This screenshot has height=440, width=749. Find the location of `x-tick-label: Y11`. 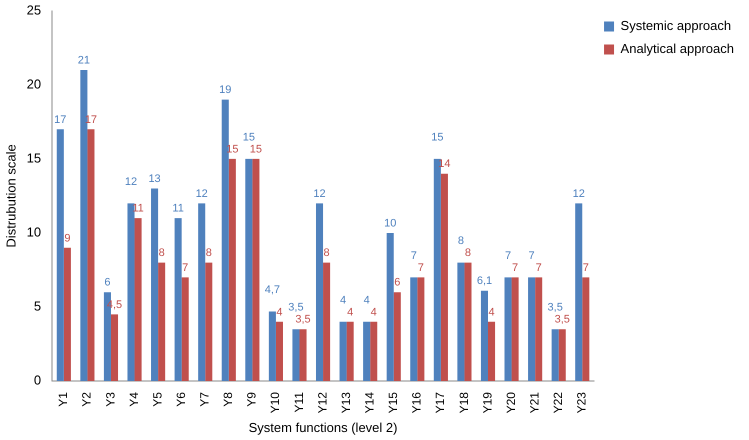

x-tick-label: Y11 is located at coordinates (299, 402).